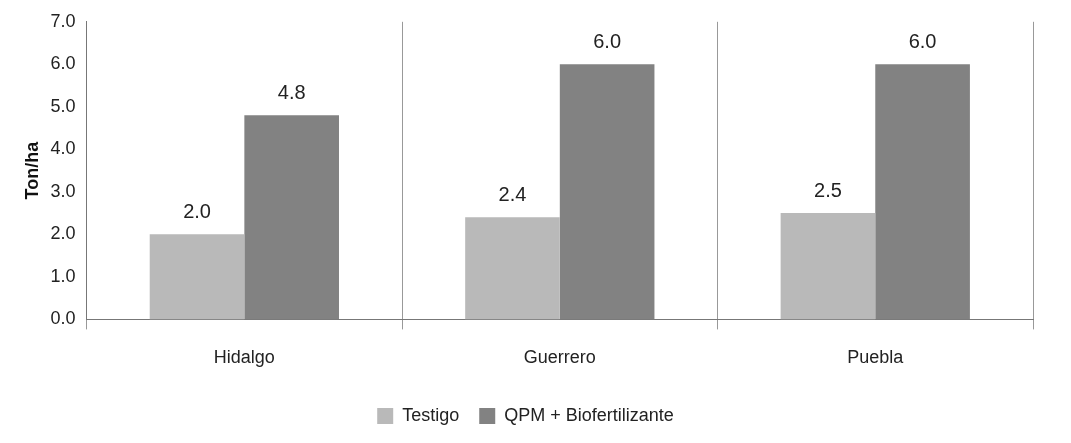 This screenshot has height=443, width=1071. I want to click on data-label: 2.4, so click(512, 193).